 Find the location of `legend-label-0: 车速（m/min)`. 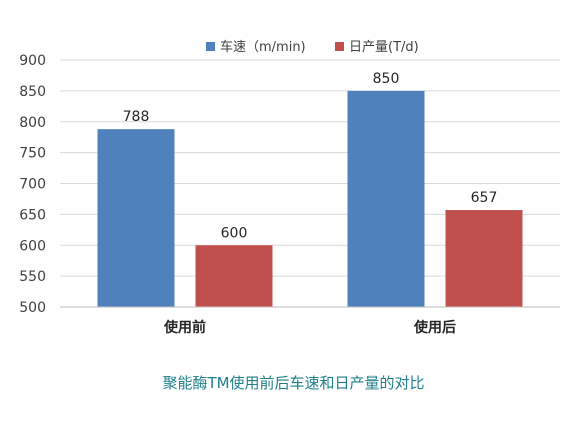

legend-label-0: 车速（m/min) is located at coordinates (263, 47).